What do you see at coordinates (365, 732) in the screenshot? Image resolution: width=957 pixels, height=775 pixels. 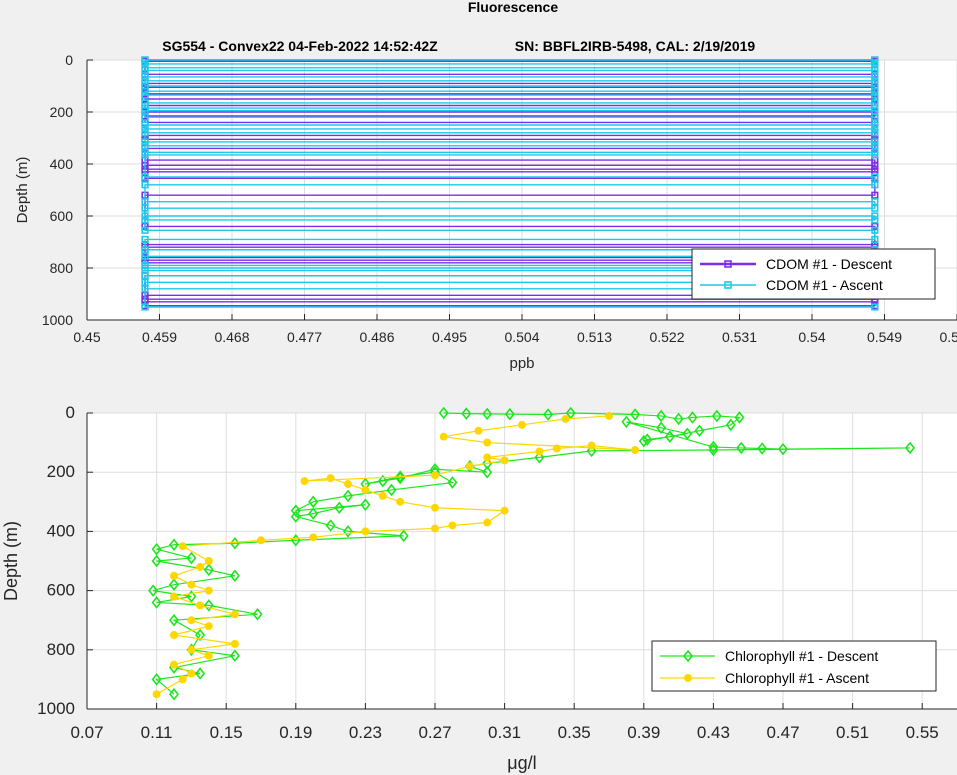 I see `x-tick-label: 0.23` at bounding box center [365, 732].